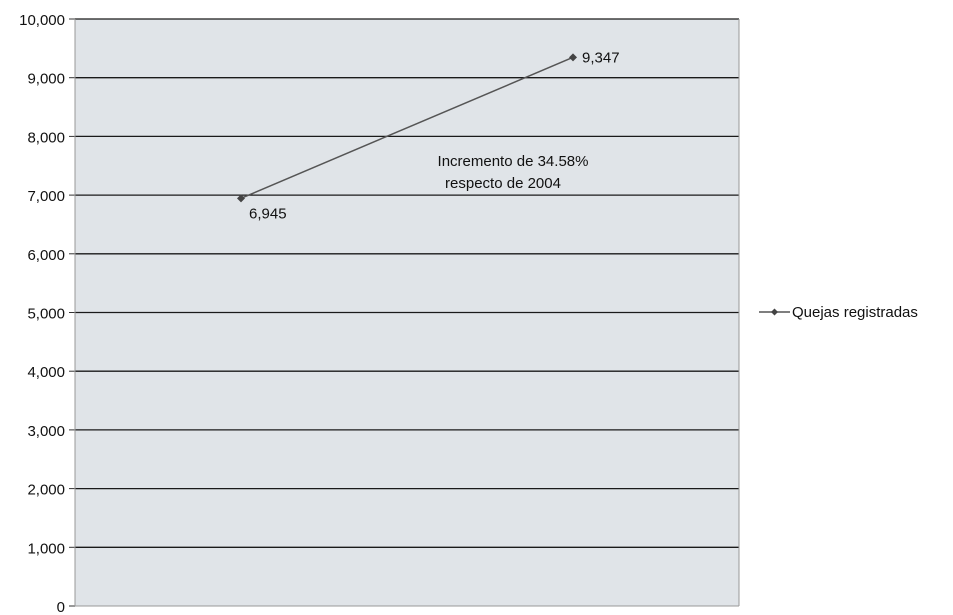  Describe the element at coordinates (46, 372) in the screenshot. I see `y-tick-label: 4,000` at that location.